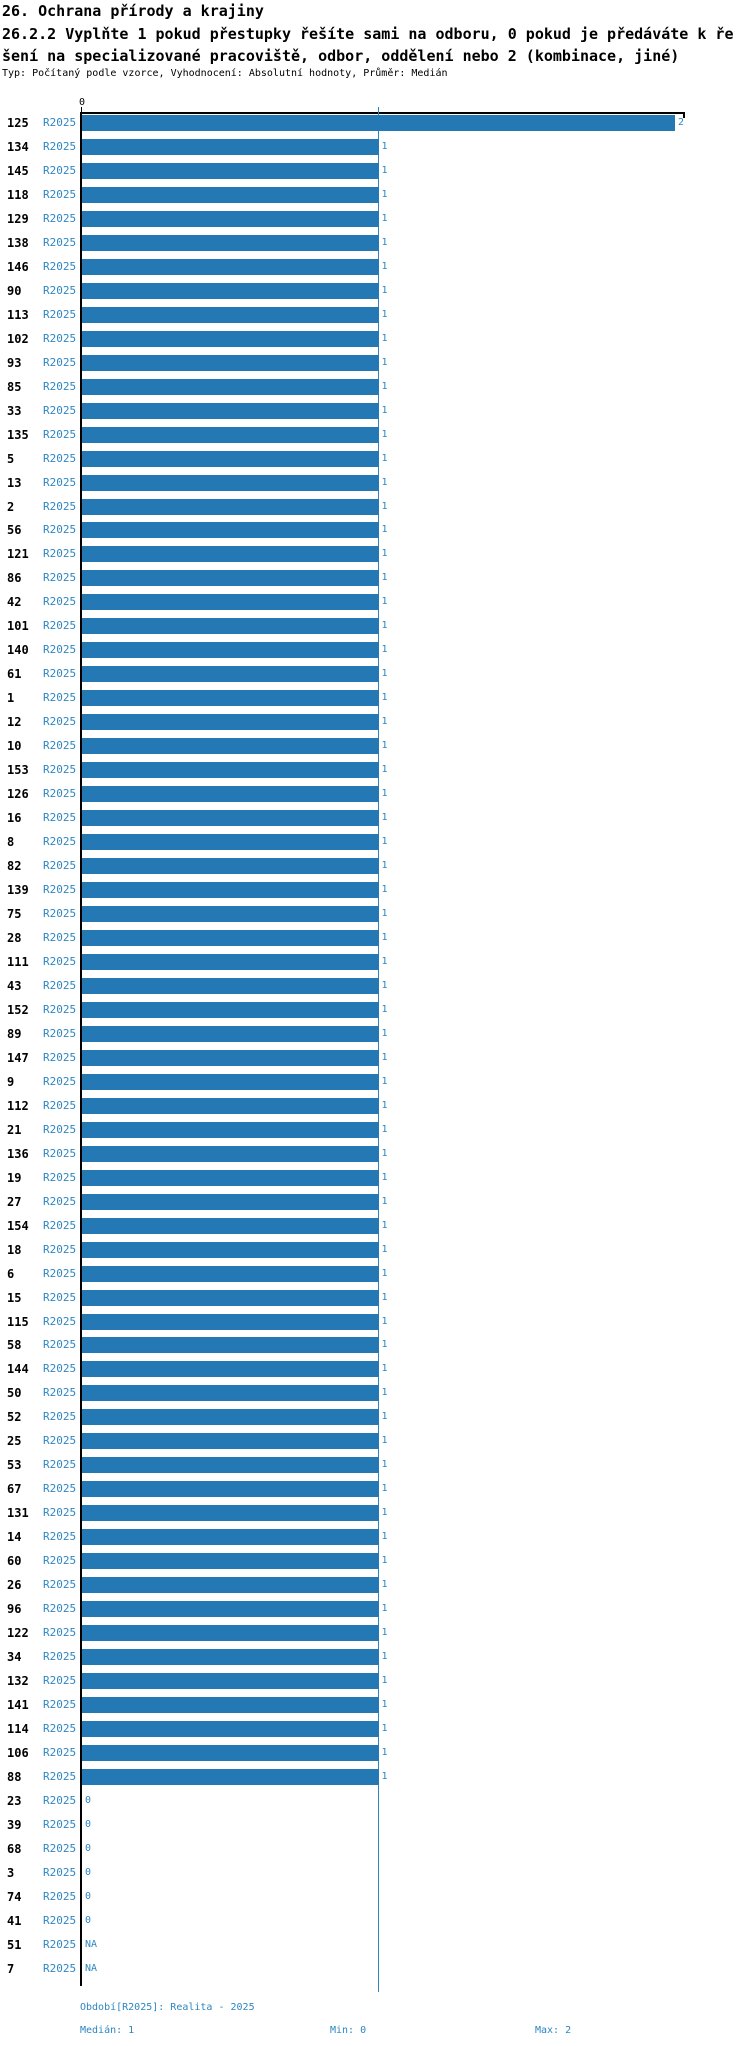  What do you see at coordinates (18, 170) in the screenshot?
I see `row-id-label: 145` at bounding box center [18, 170].